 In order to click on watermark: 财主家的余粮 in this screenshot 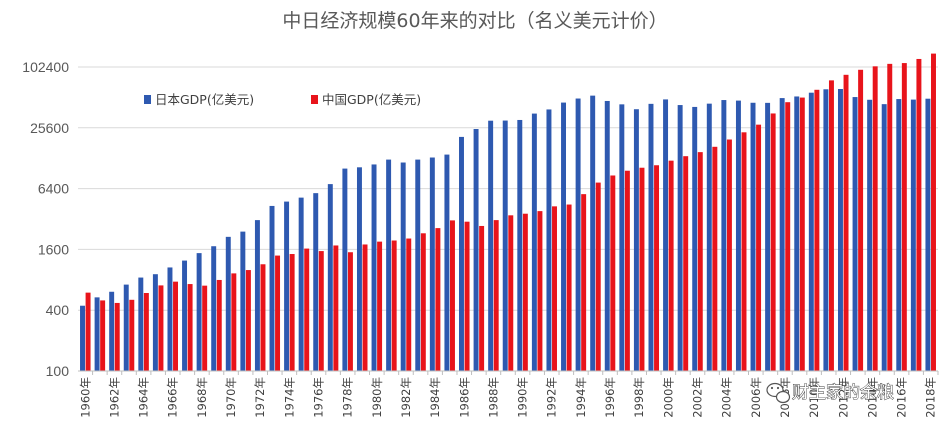, I will do `click(830, 393)`.